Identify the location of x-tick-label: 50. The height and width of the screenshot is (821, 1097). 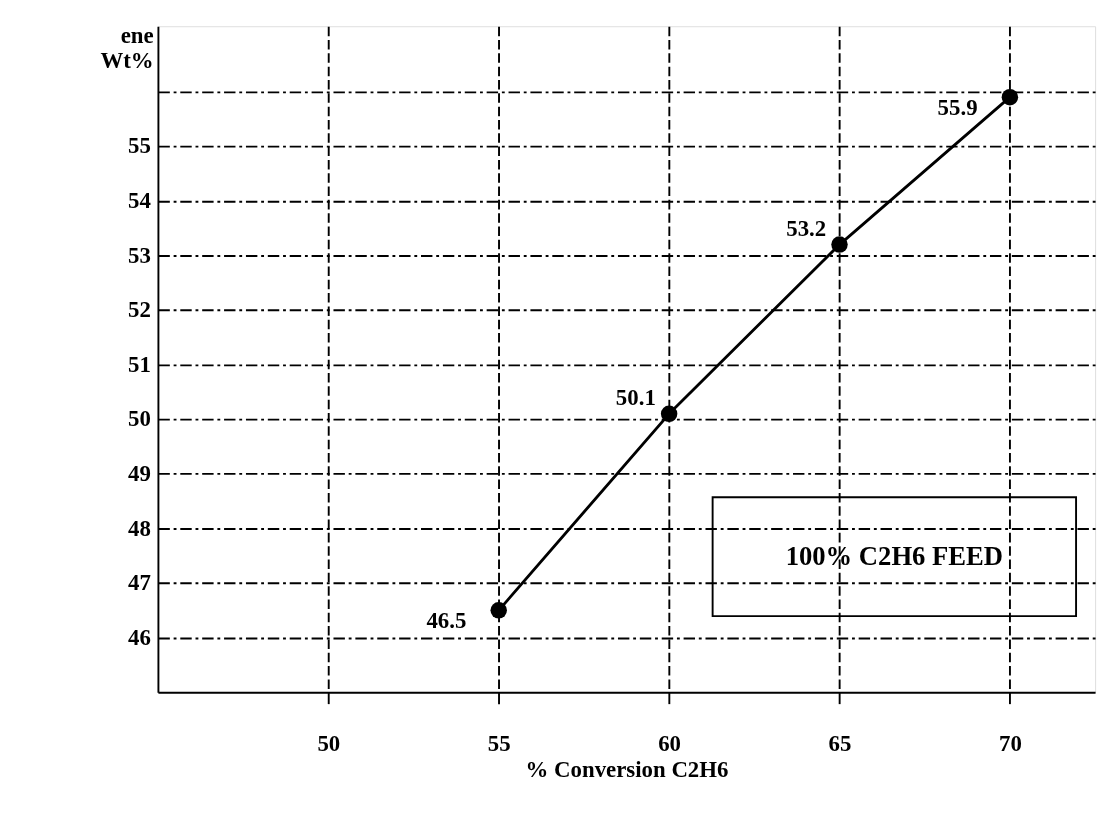
(329, 743).